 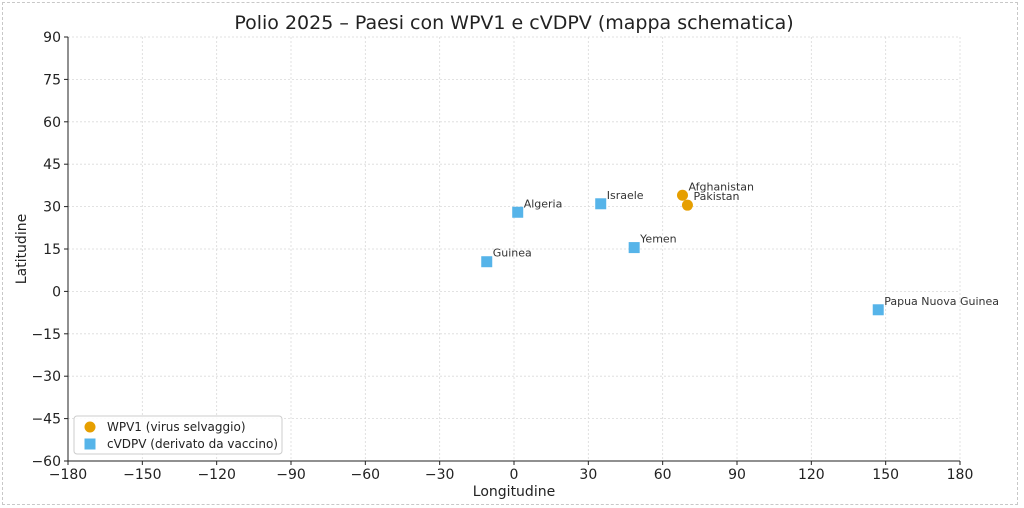 What do you see at coordinates (658, 239) in the screenshot?
I see `point-label: Yemen` at bounding box center [658, 239].